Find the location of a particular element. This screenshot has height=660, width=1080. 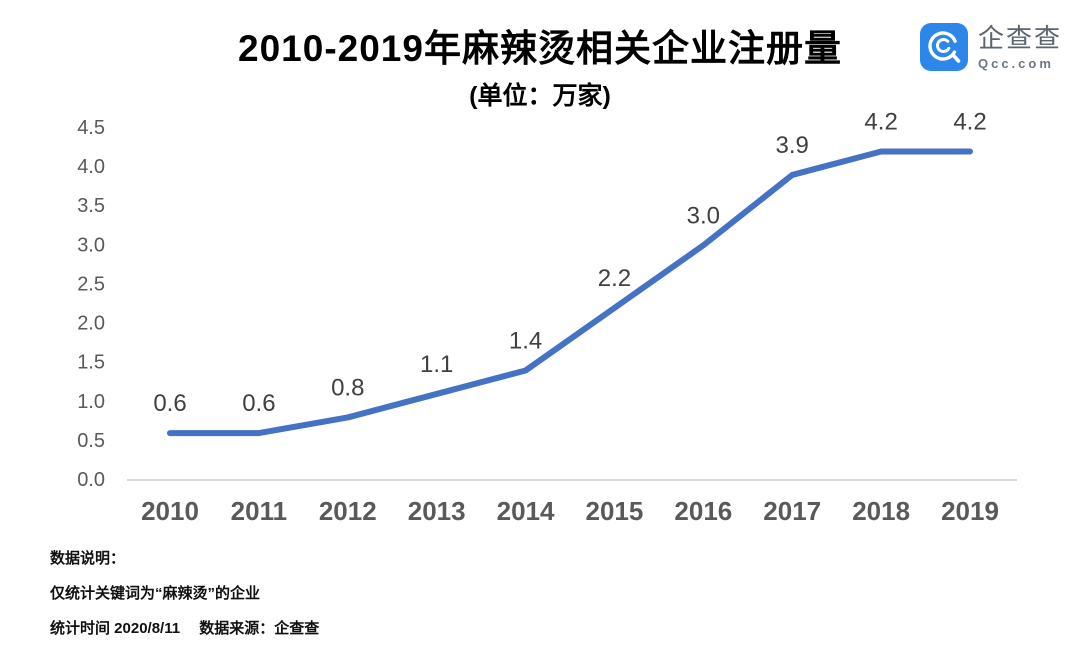

x-tick-label: 2010 is located at coordinates (170, 511).